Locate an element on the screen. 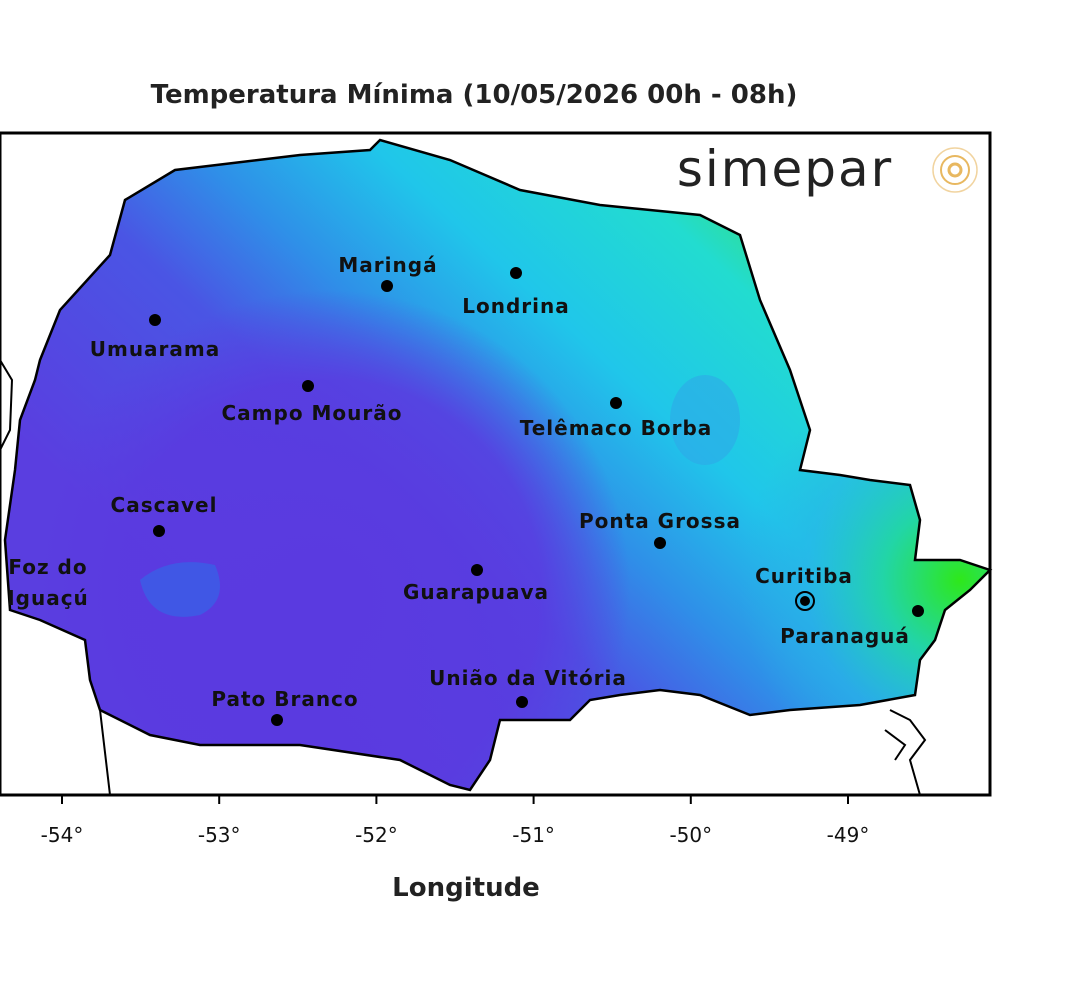 The height and width of the screenshot is (1000, 1080). tick-label: -53° is located at coordinates (219, 835).